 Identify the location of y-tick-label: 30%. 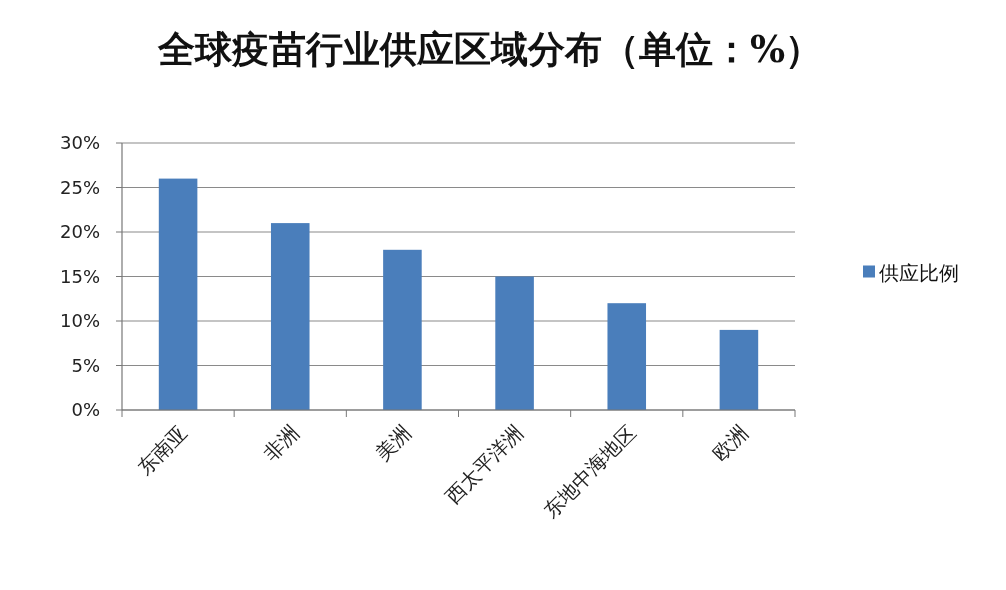
(79, 143).